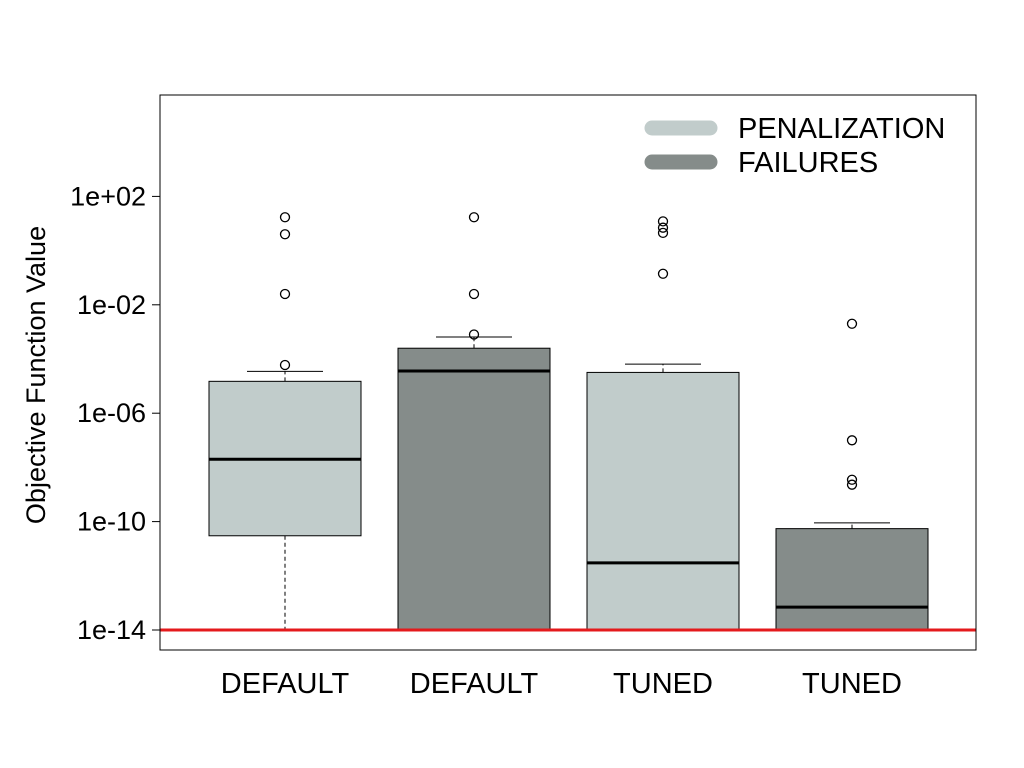 The image size is (1024, 768). What do you see at coordinates (808, 163) in the screenshot?
I see `legend-label: FAILURES` at bounding box center [808, 163].